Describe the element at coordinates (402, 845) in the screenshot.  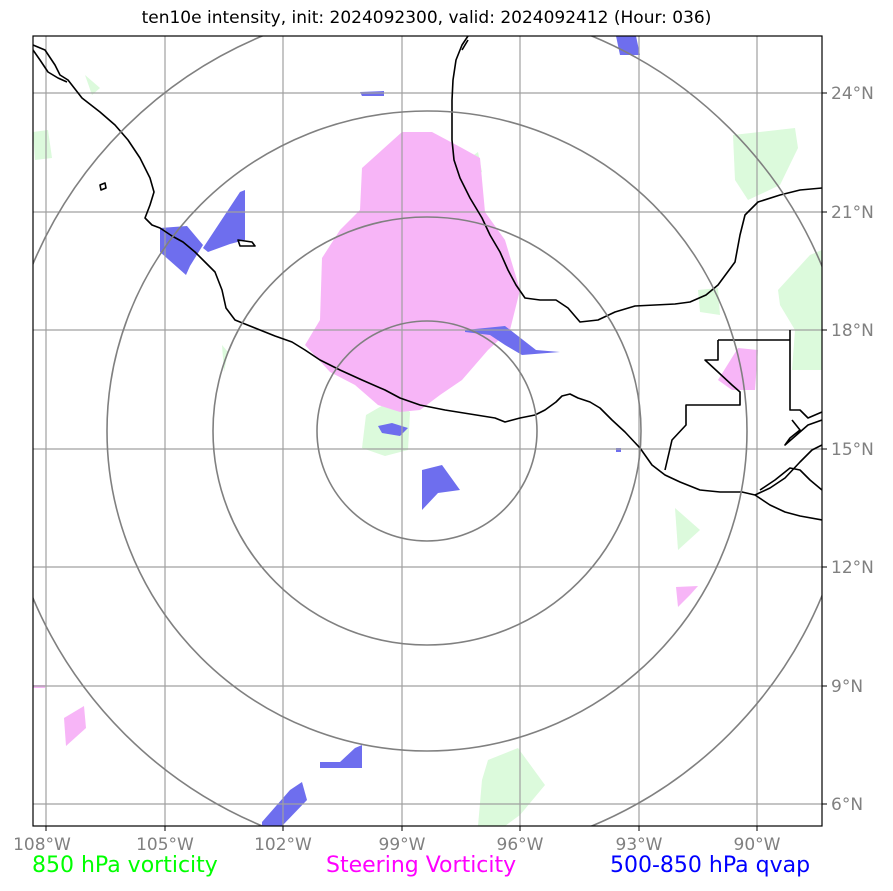
I see `lon-label: 99°W` at that location.